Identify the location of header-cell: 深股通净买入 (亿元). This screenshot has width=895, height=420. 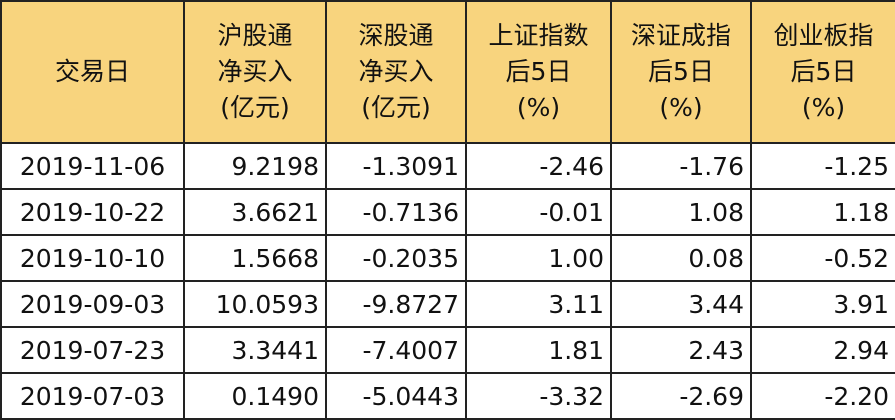
(396, 72).